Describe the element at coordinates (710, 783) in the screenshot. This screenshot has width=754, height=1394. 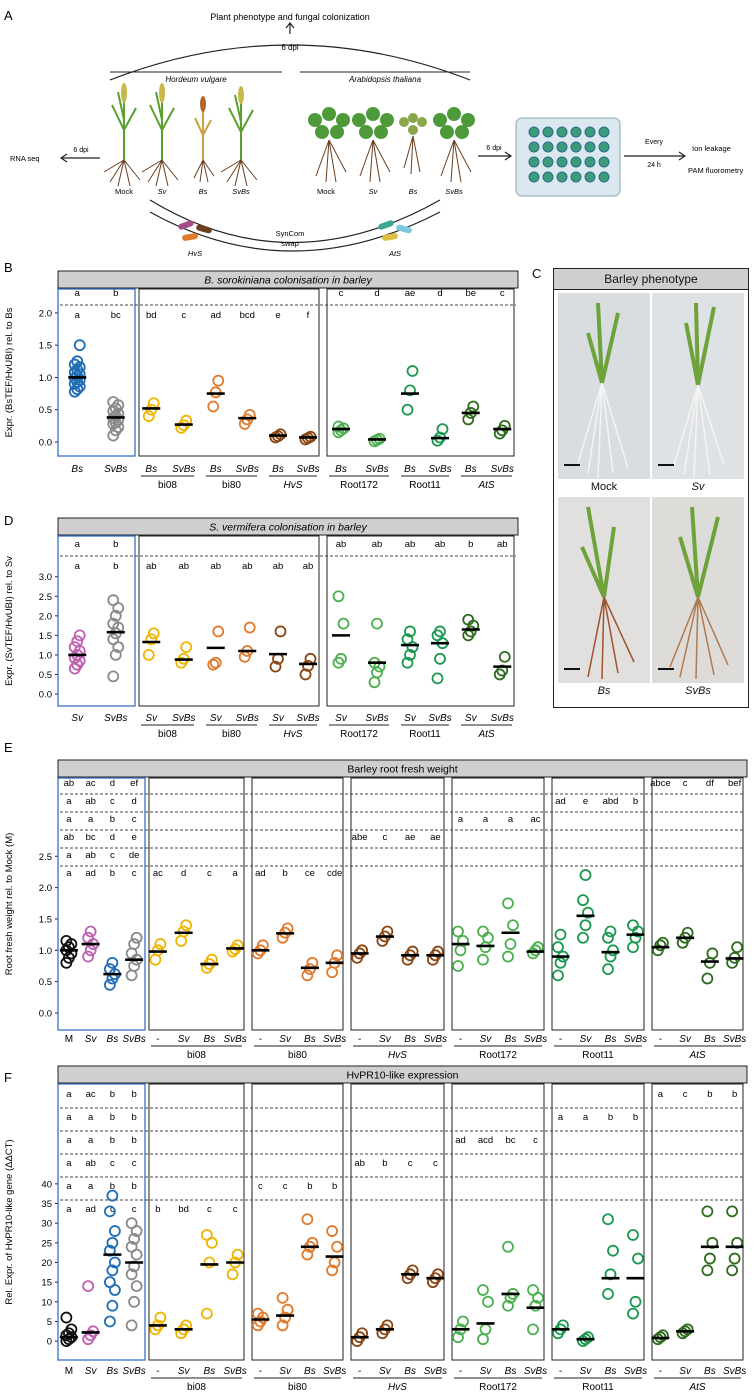
I see `significance-letter: df` at that location.